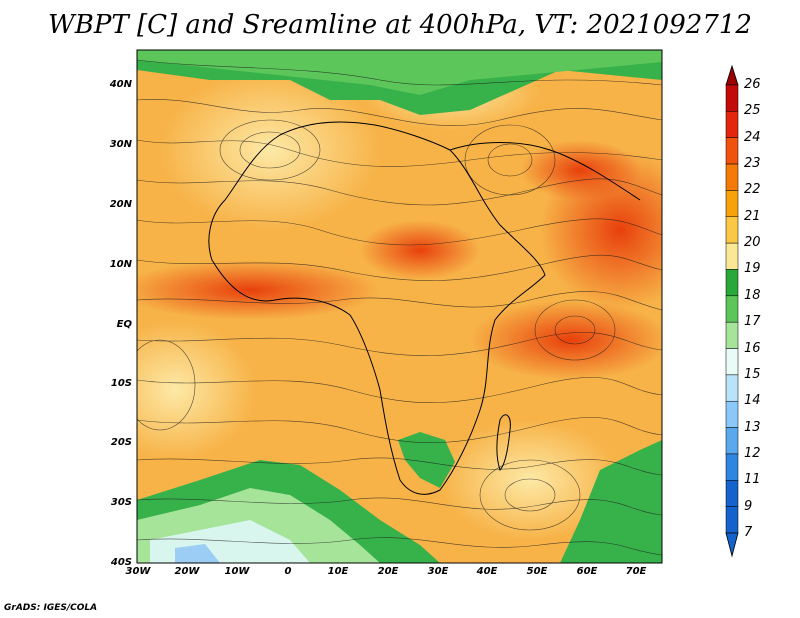 This screenshot has height=618, width=800. What do you see at coordinates (752, 84) in the screenshot?
I see `colorbar-label: 26` at bounding box center [752, 84].